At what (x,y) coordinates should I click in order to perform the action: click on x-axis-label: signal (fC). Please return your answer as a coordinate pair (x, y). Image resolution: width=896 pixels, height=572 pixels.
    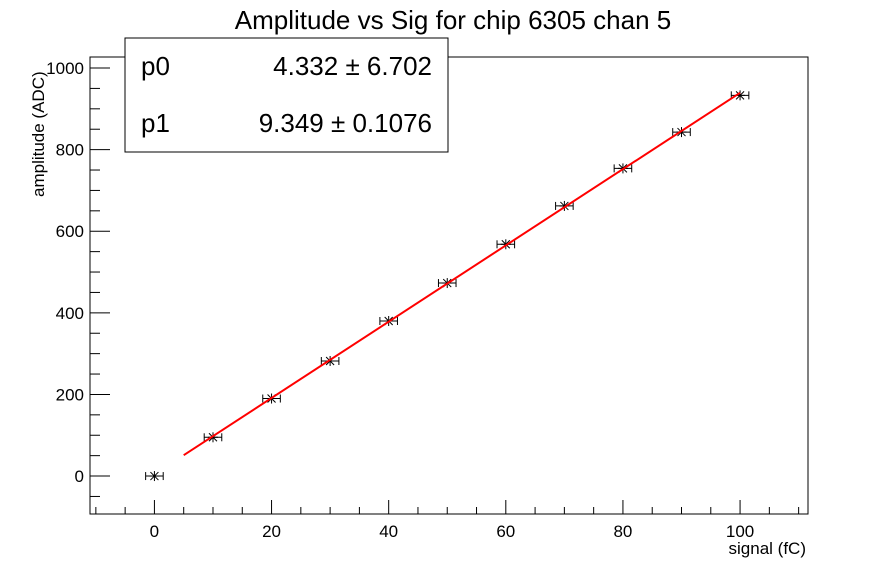
    Looking at the image, I should click on (767, 548).